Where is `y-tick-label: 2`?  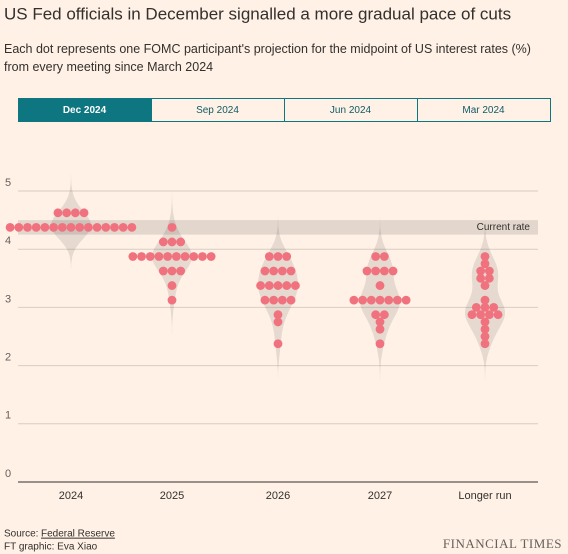 y-tick-label: 2 is located at coordinates (8, 358).